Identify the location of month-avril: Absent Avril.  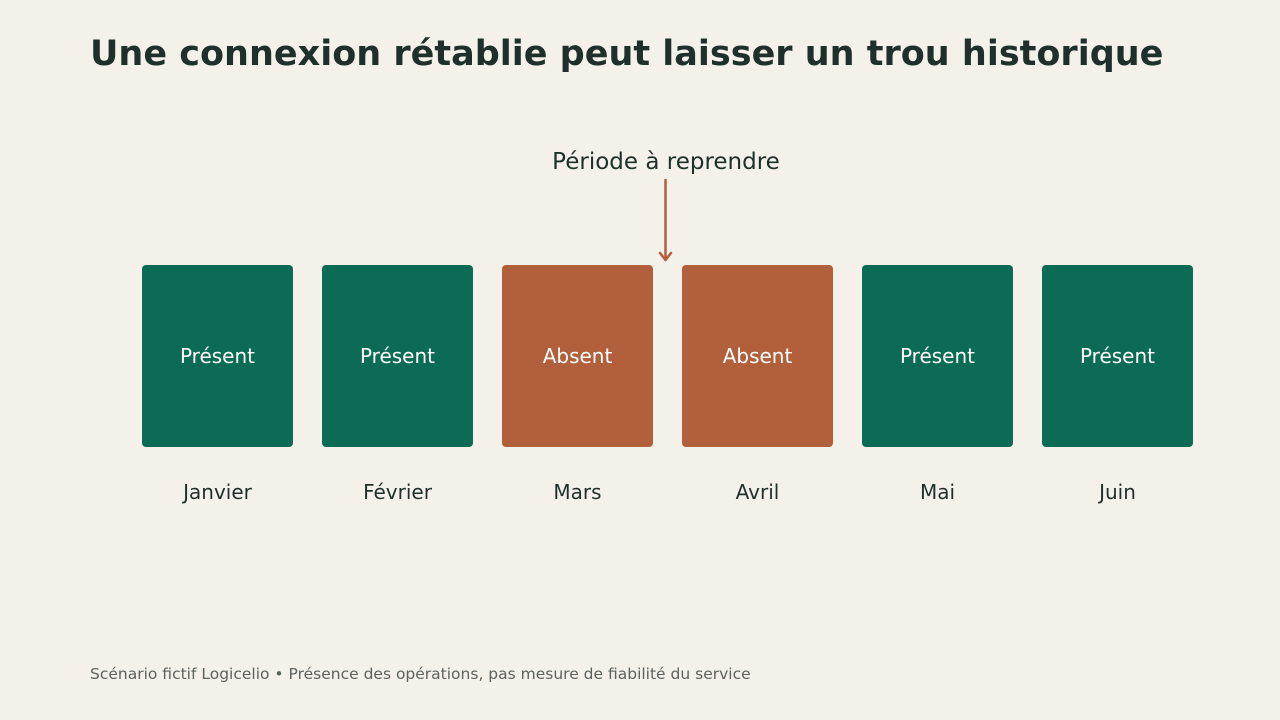
(757, 386).